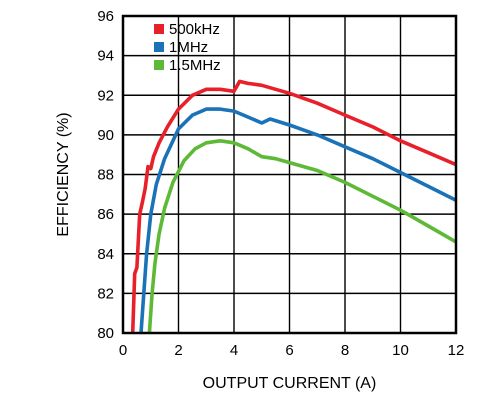 This screenshot has width=500, height=409. Describe the element at coordinates (178, 350) in the screenshot. I see `x-tick-label: 2` at that location.